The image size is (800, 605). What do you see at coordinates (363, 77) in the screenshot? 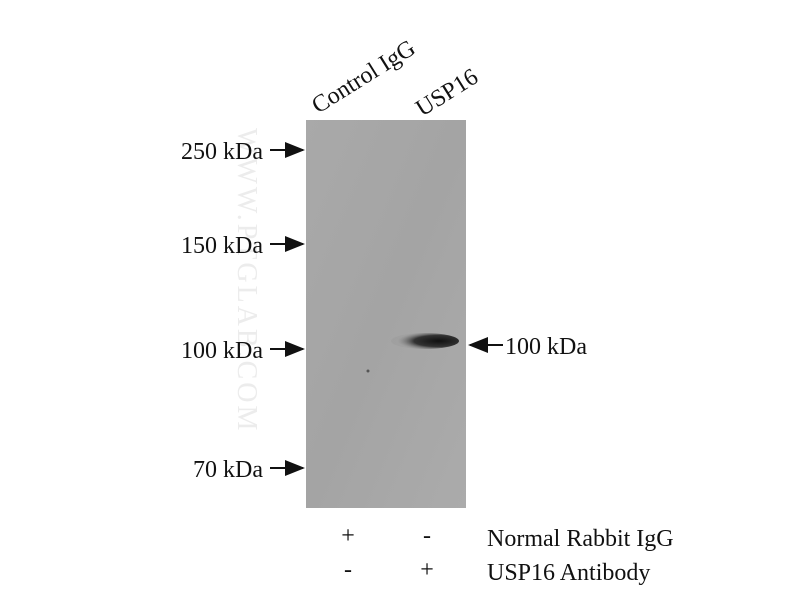
I see `lane-label: Control IgG` at bounding box center [363, 77].